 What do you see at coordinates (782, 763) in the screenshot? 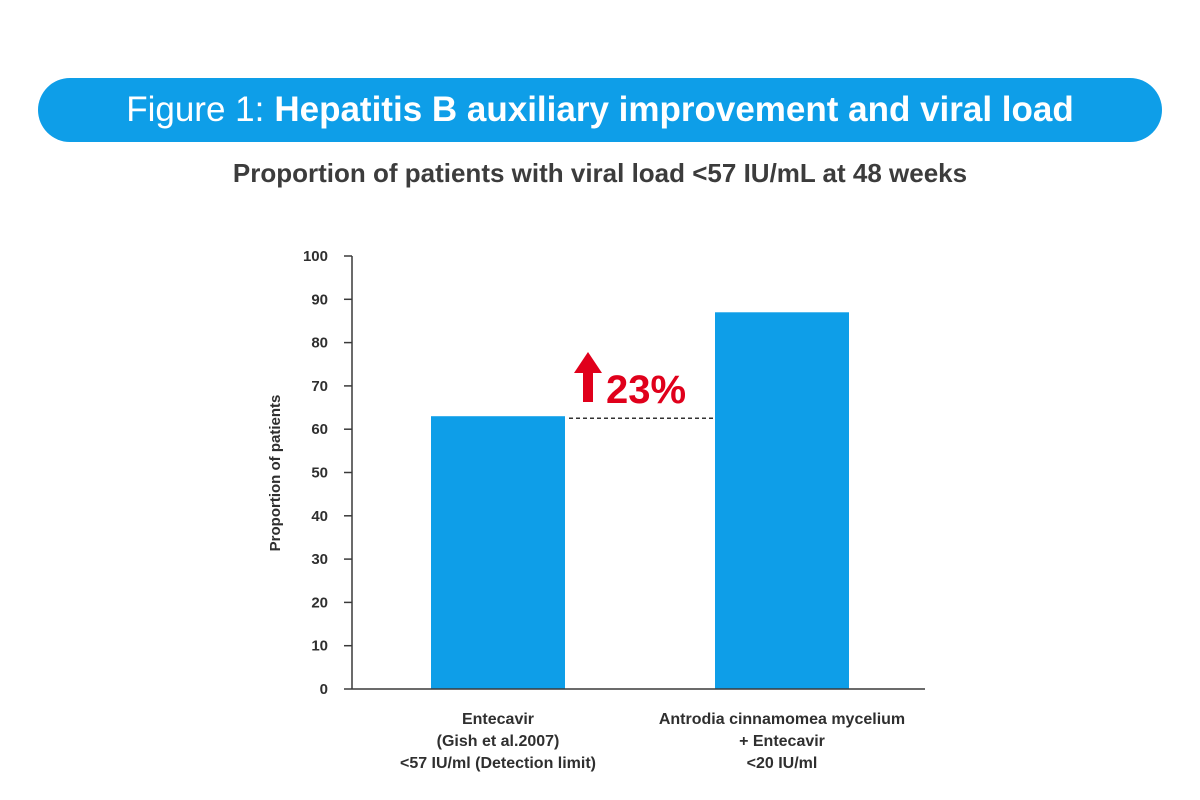
I see `x-category-label-line: <20 IU/ml` at bounding box center [782, 763].